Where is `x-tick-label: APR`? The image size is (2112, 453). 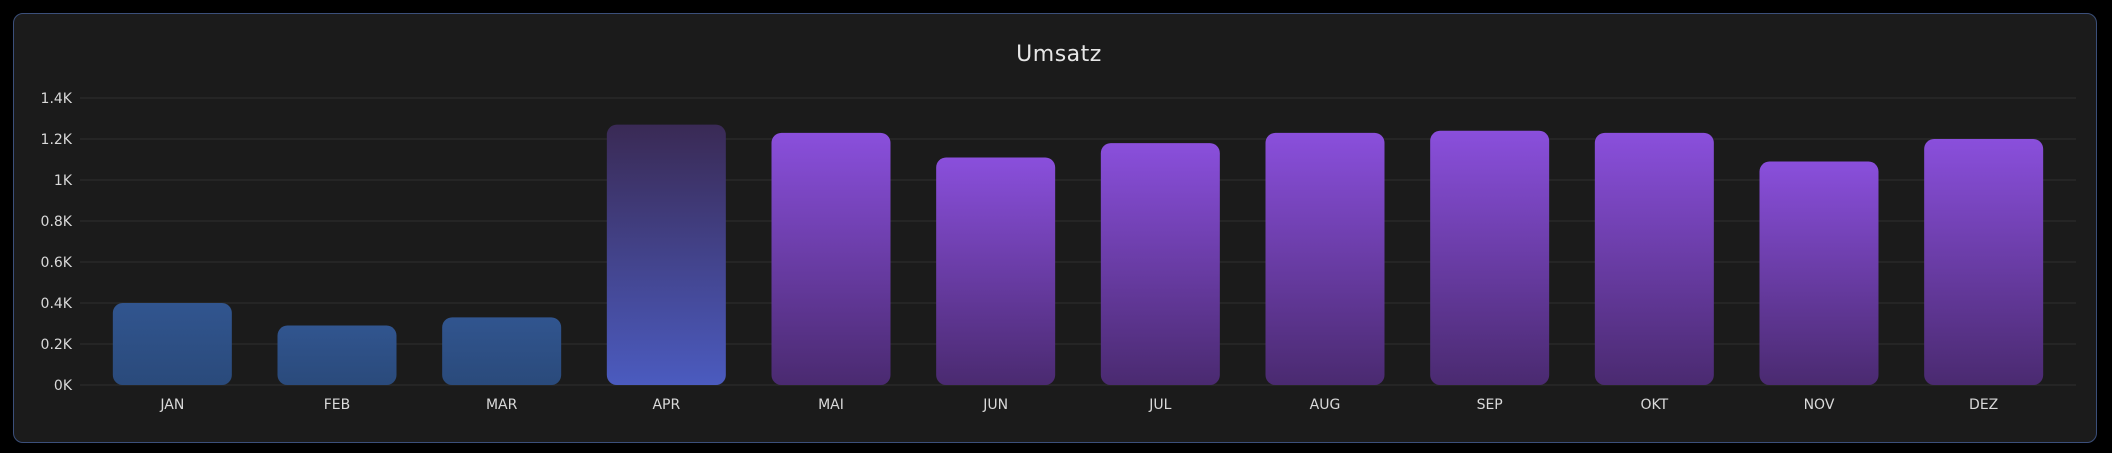 x-tick-label: APR is located at coordinates (666, 405).